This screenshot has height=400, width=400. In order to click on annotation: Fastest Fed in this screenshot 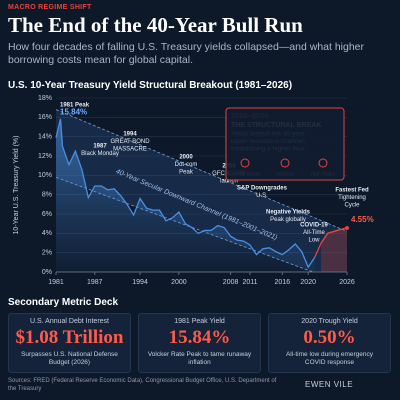, I will do `click(352, 191)`.